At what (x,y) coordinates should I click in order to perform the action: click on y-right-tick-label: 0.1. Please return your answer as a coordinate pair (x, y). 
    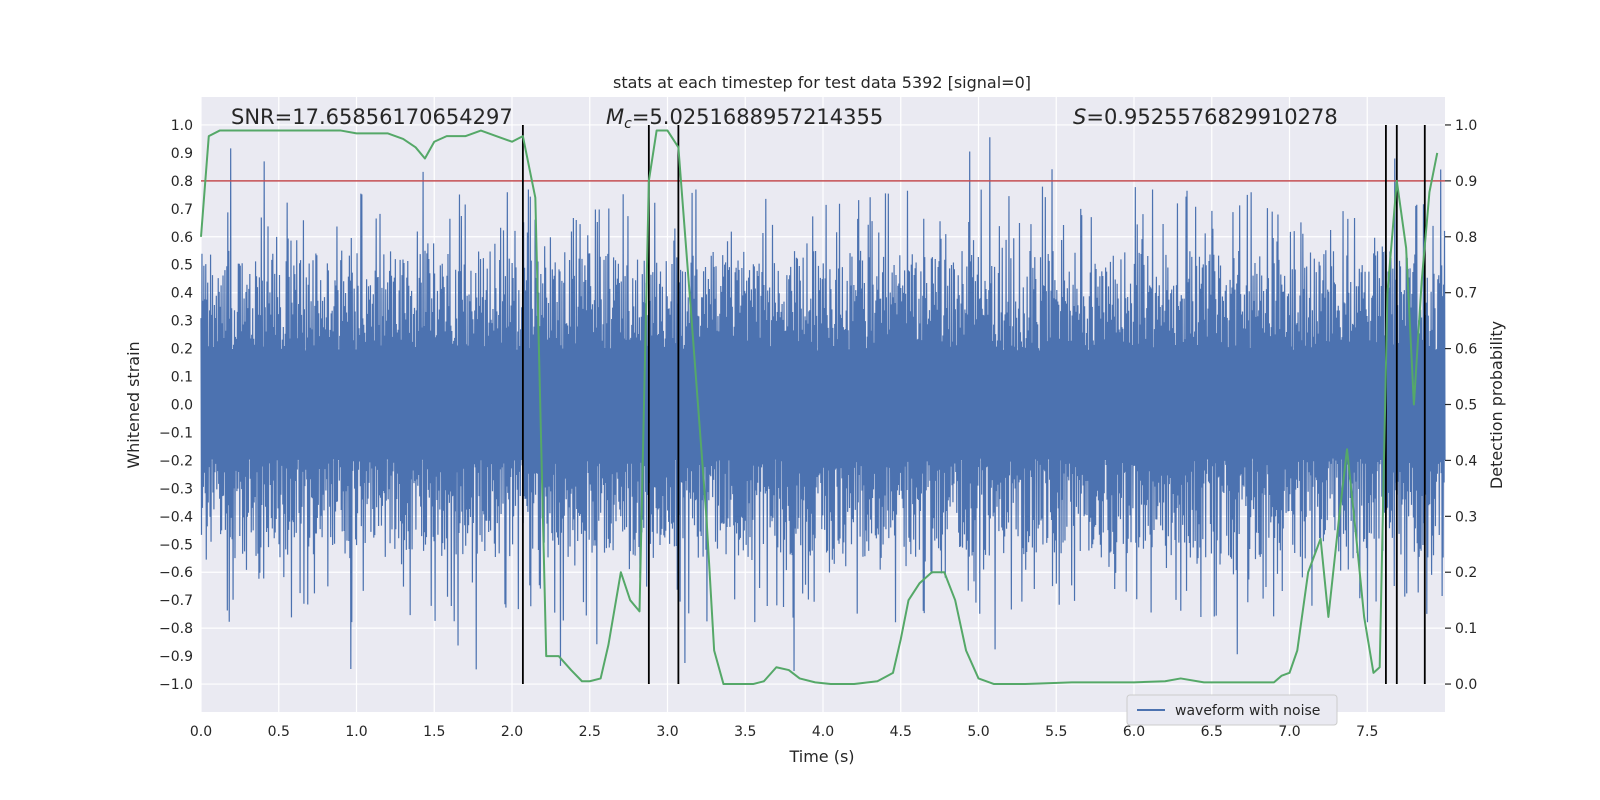
    Looking at the image, I should click on (1466, 629).